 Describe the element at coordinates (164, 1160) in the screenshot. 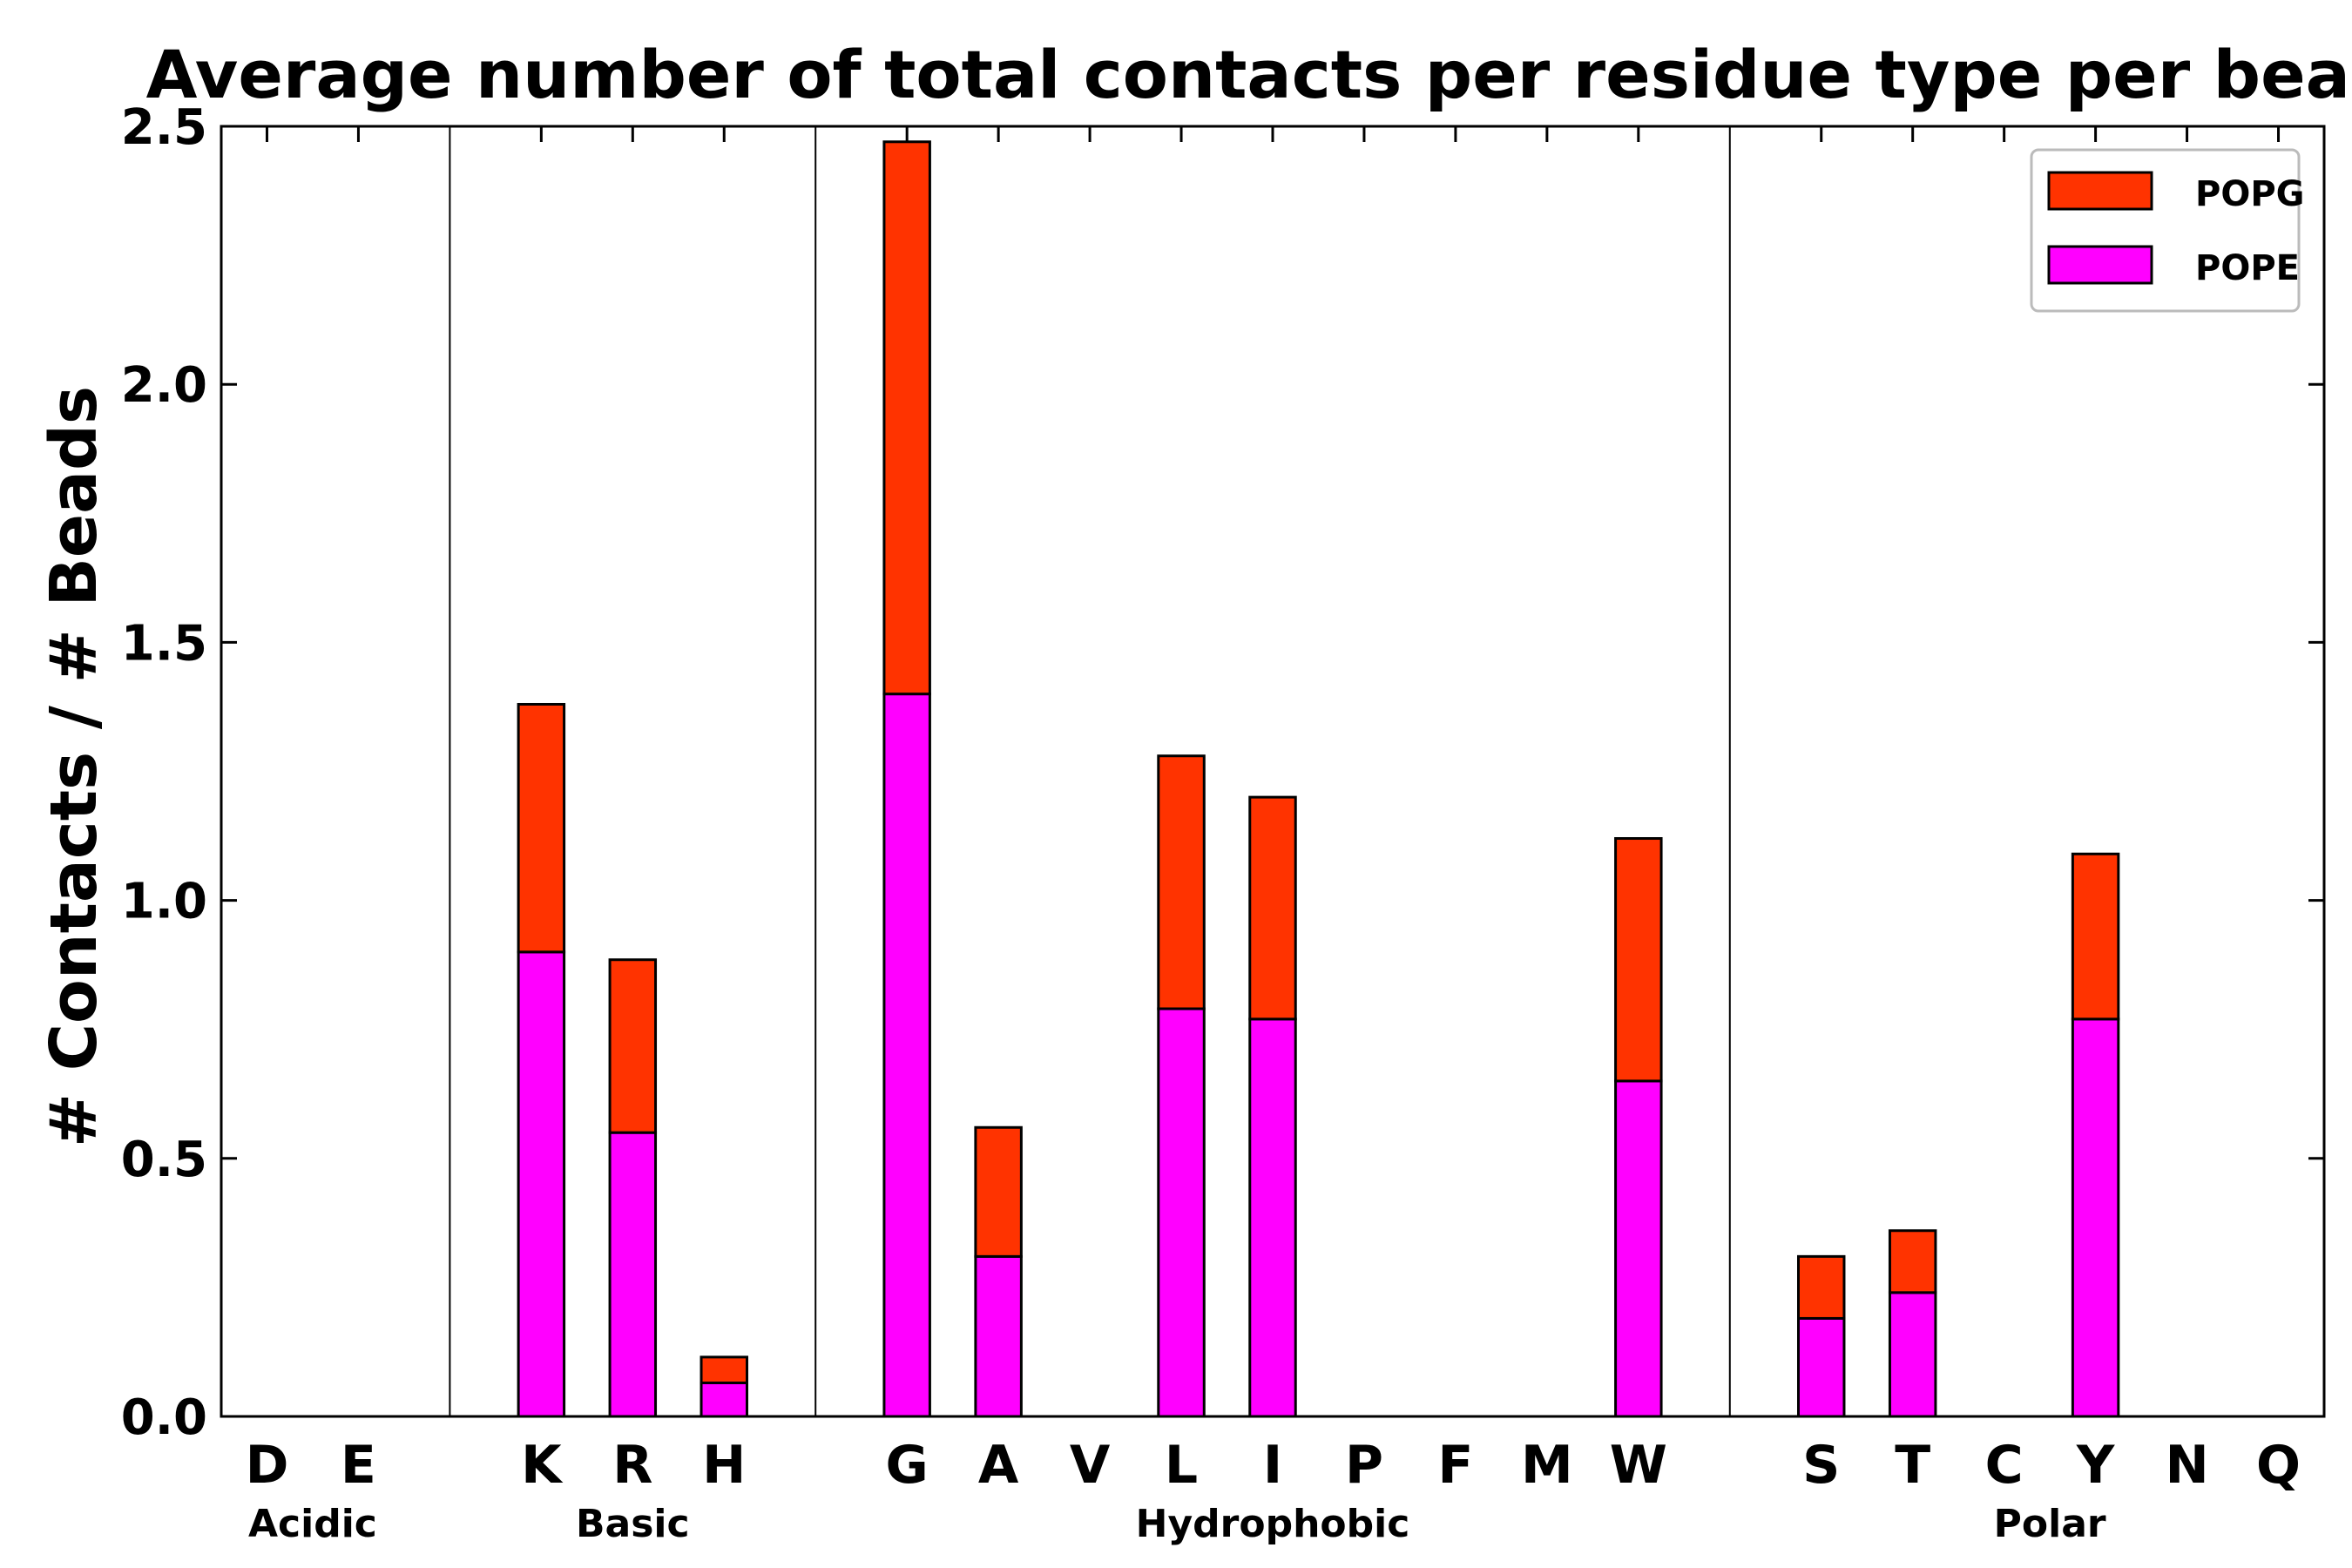

I see `y-tick-label: 0.5` at that location.